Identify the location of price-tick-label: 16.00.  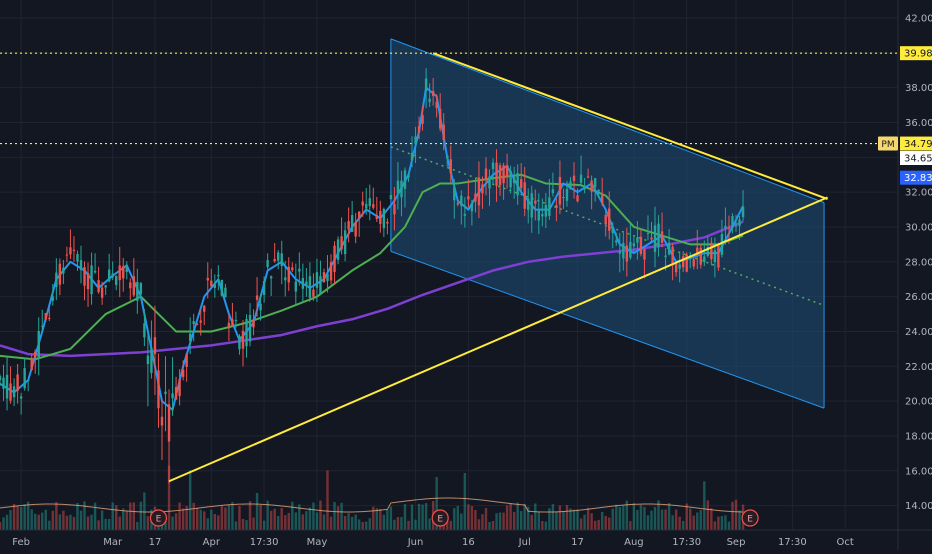
(918, 471).